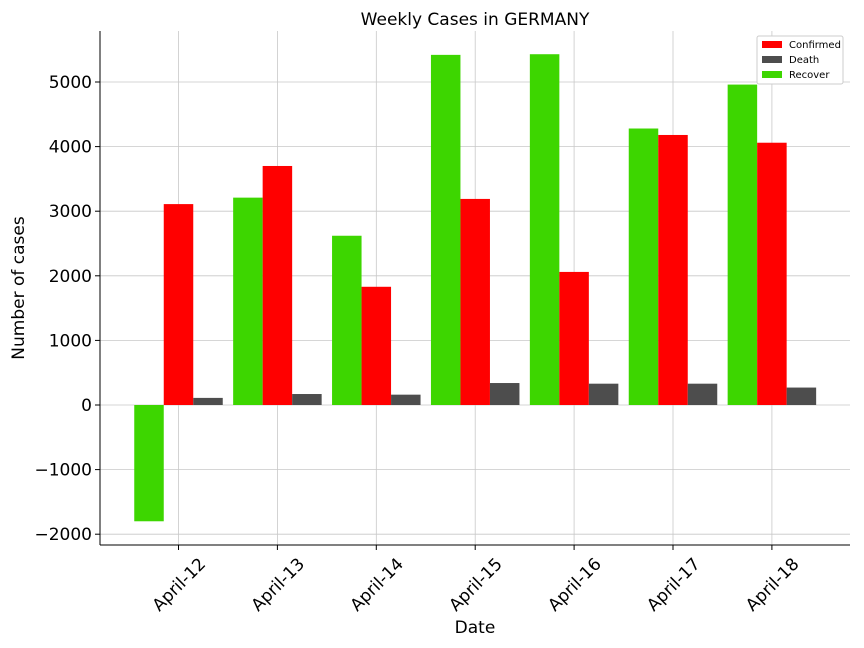 This screenshot has height=648, width=864. What do you see at coordinates (67, 309) in the screenshot?
I see `y-ticks: −2000 −1000 0 1000 2000 3000 4000 5000` at bounding box center [67, 309].